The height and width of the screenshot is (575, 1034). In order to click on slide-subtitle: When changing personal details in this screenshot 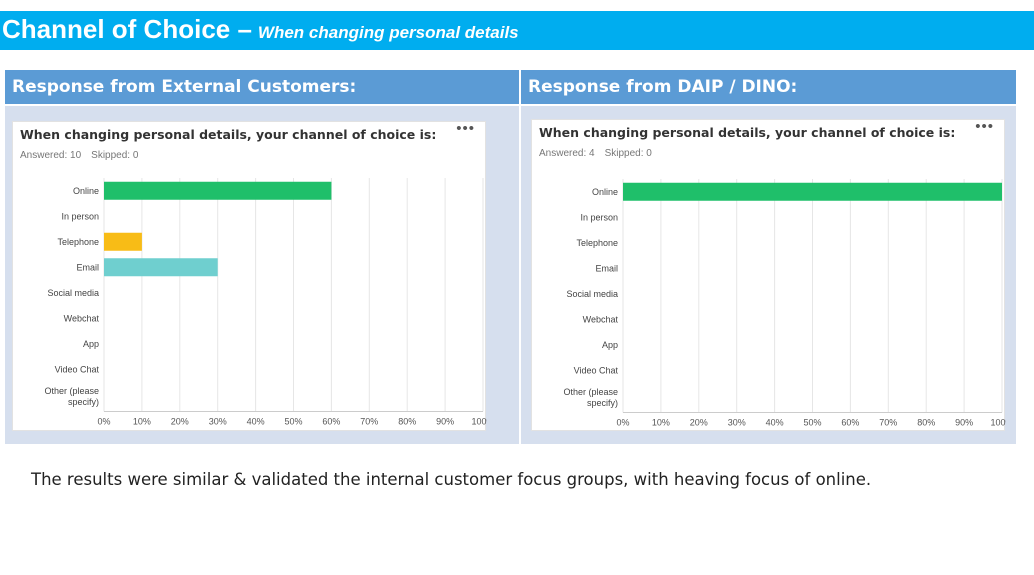, I will do `click(388, 32)`.